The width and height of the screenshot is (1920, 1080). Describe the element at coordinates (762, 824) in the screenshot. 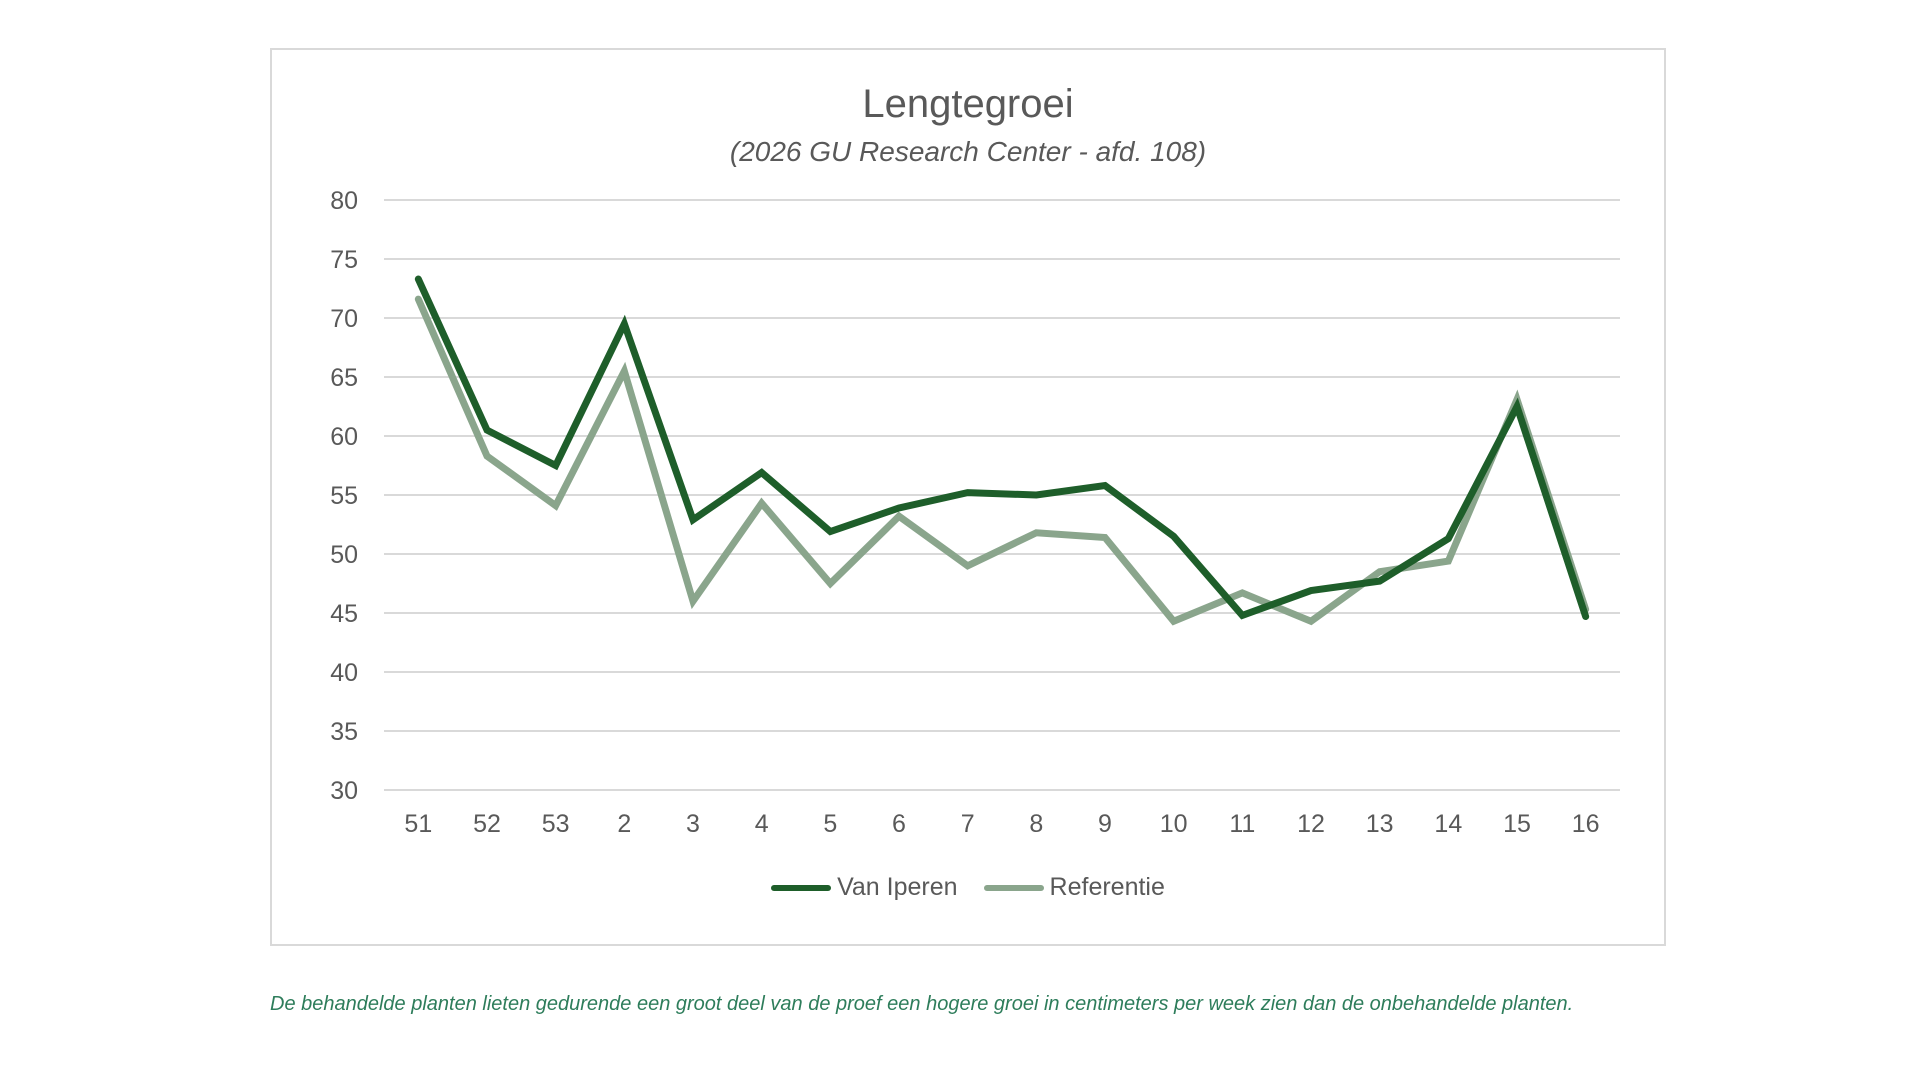

I see `x-tick-label: 4` at that location.